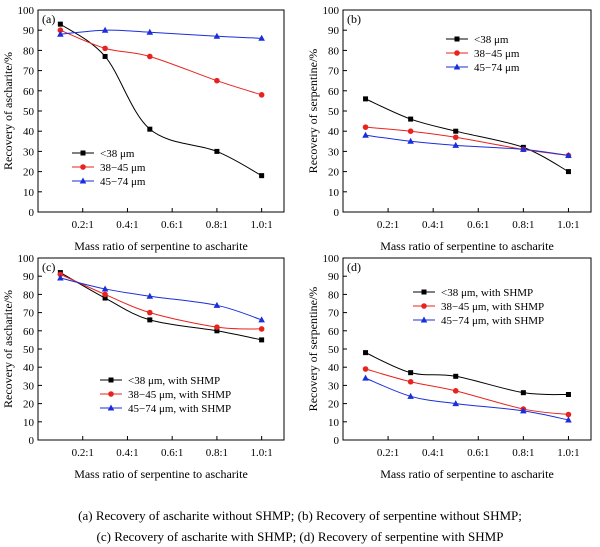  I want to click on panel-label: (c), so click(48, 267).